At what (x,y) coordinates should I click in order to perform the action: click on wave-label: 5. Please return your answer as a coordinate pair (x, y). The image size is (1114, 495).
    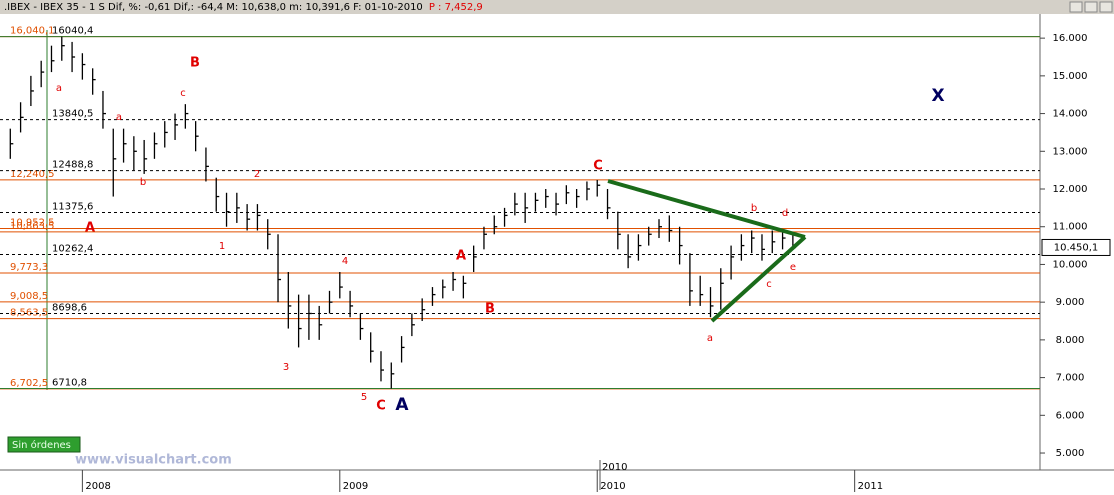
    Looking at the image, I should click on (364, 397).